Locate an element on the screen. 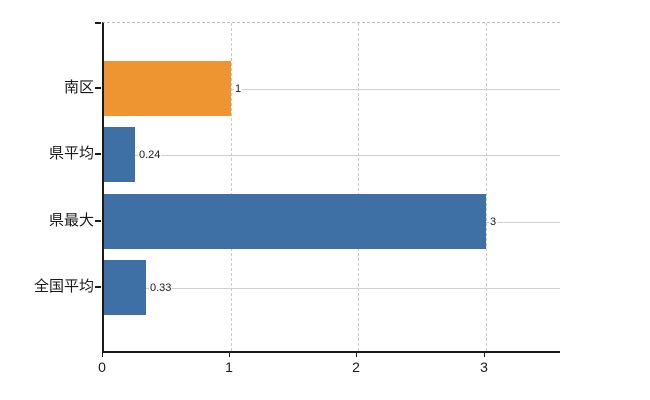  x-tick-label: 3 is located at coordinates (484, 367).